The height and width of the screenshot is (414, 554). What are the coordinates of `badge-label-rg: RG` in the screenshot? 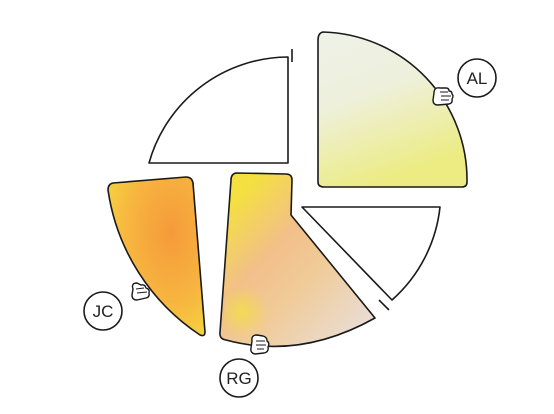 It's located at (239, 378).